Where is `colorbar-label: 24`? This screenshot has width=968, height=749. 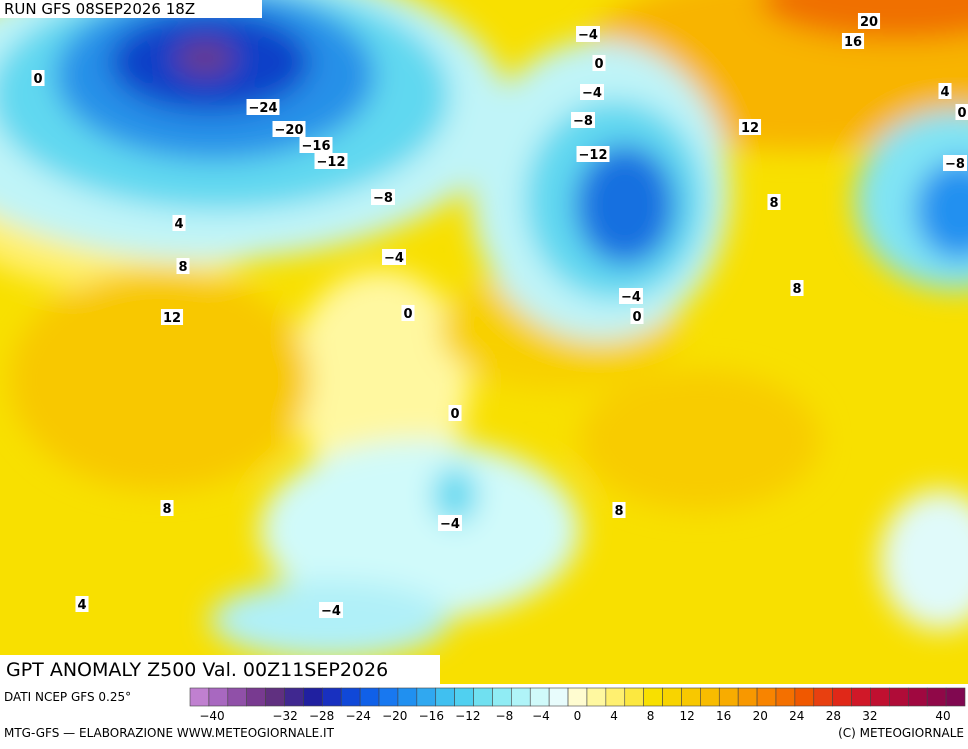 colorbar-label: 24 is located at coordinates (796, 716).